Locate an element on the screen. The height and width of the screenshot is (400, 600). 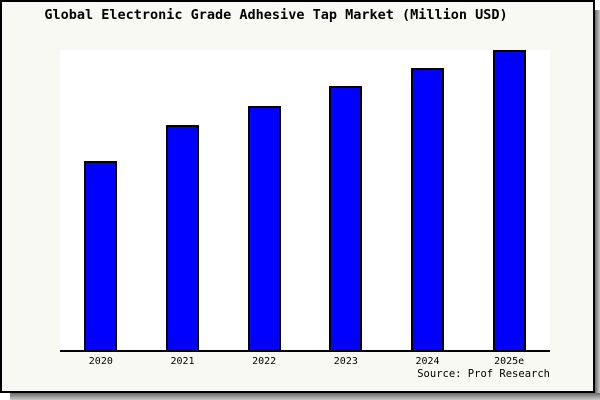
bar-2020 is located at coordinates (101, 255).